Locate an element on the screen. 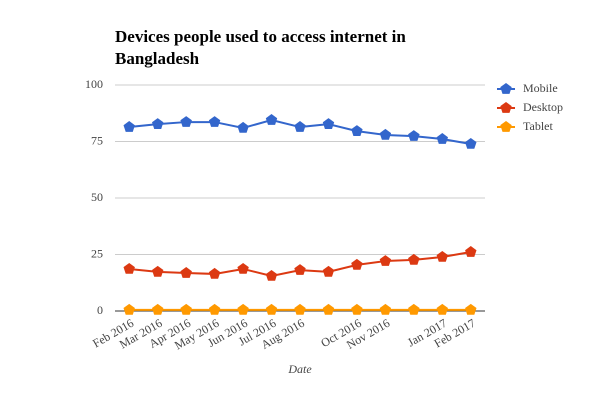 The image size is (600, 402). legend-label: Tablet is located at coordinates (538, 126).